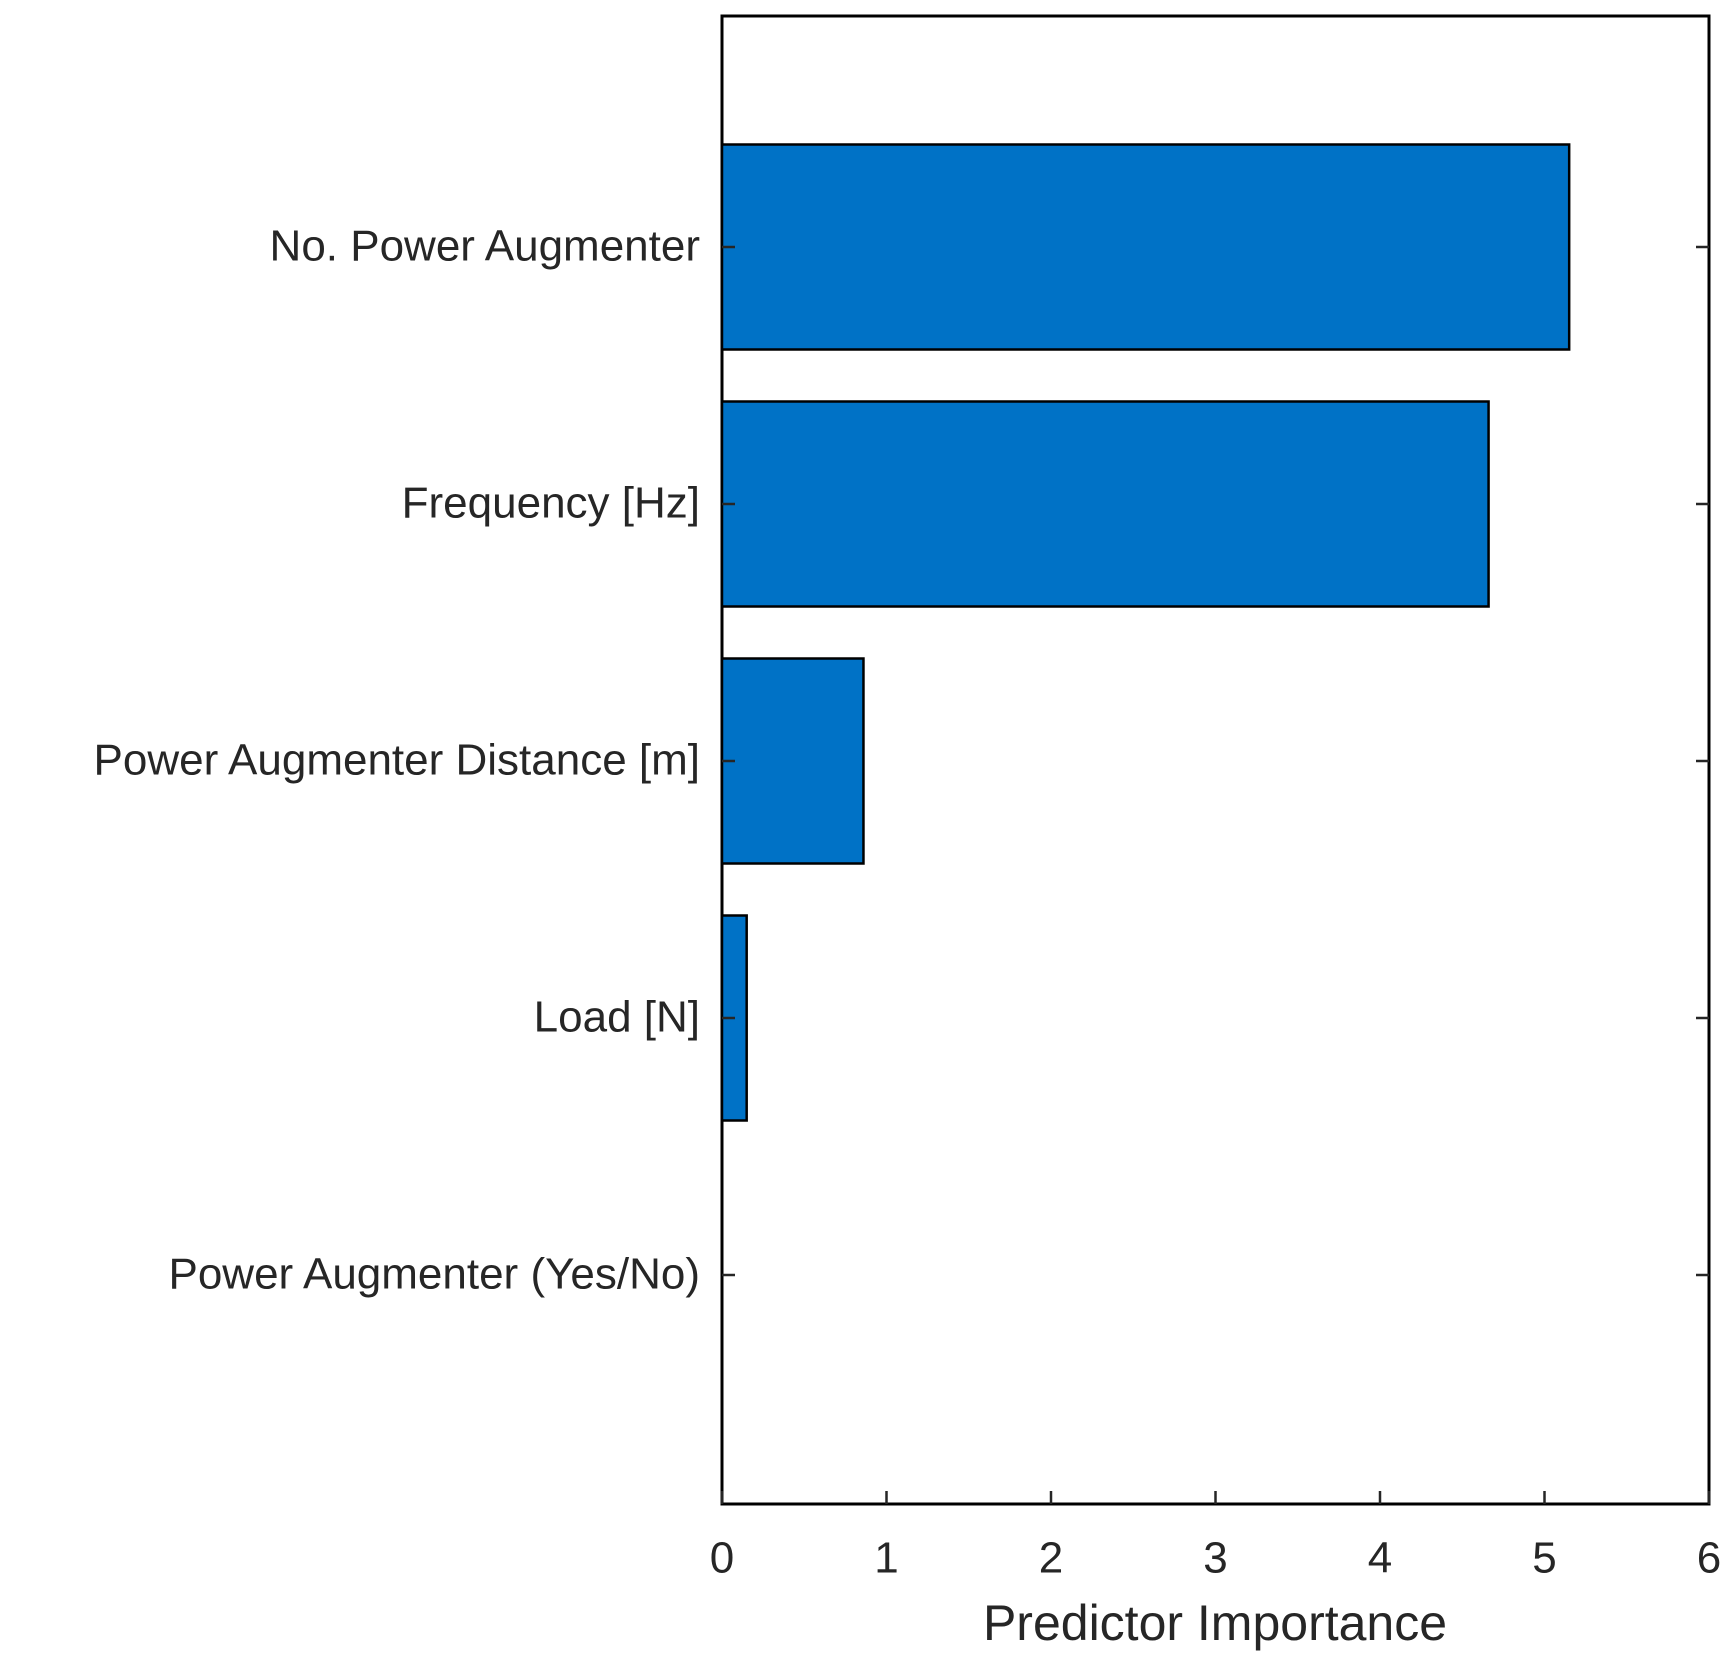 Image resolution: width=1730 pixels, height=1667 pixels. I want to click on x-axis-label: Predictor Importance, so click(1215, 1623).